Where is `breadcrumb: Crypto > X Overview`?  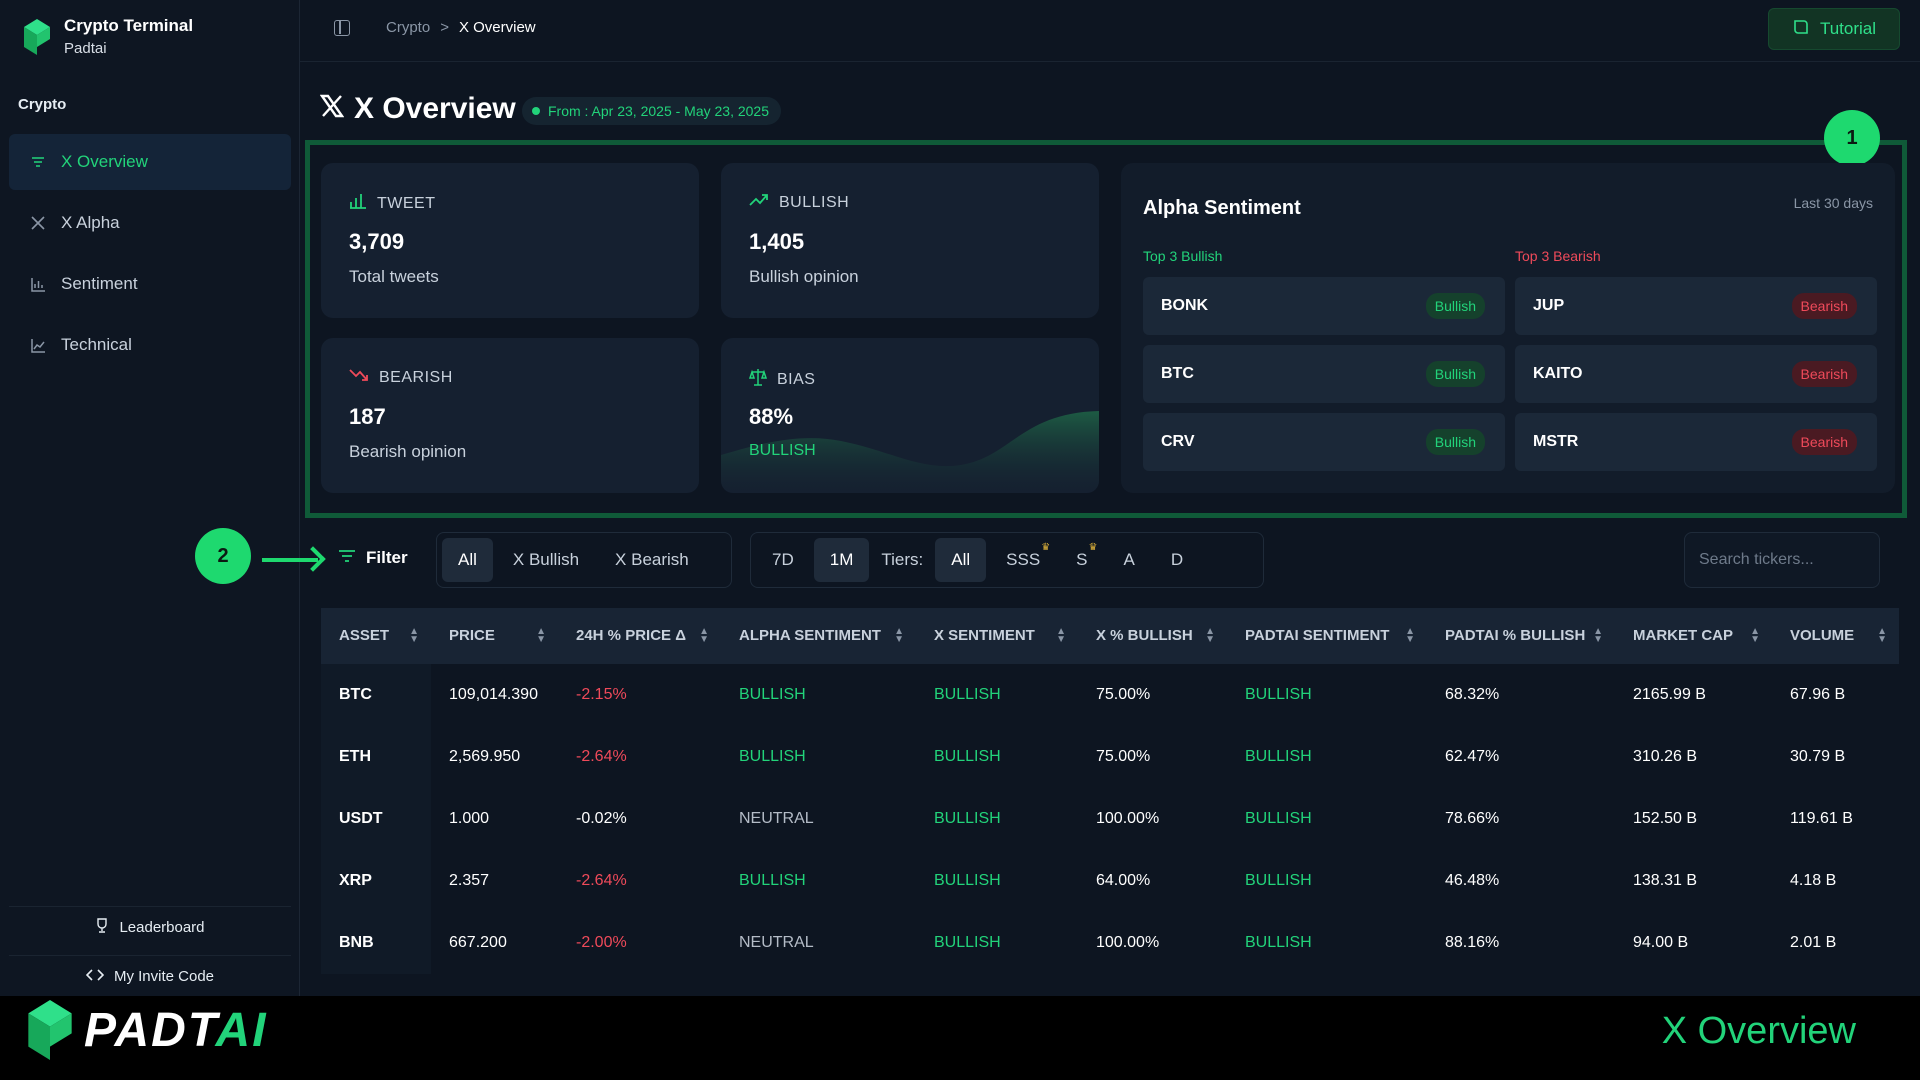
breadcrumb: Crypto > X Overview is located at coordinates (461, 27).